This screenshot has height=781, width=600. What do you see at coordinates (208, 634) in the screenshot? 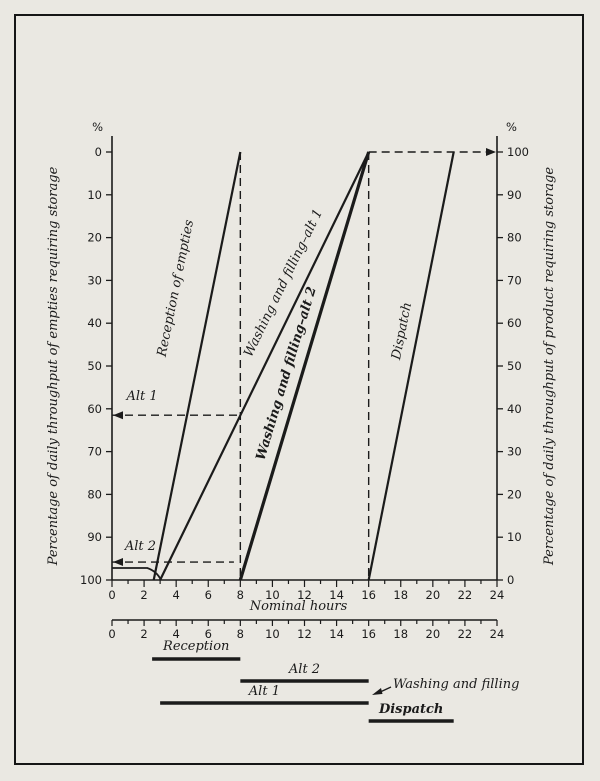
I see `timeline-tick-label: 6` at bounding box center [208, 634].